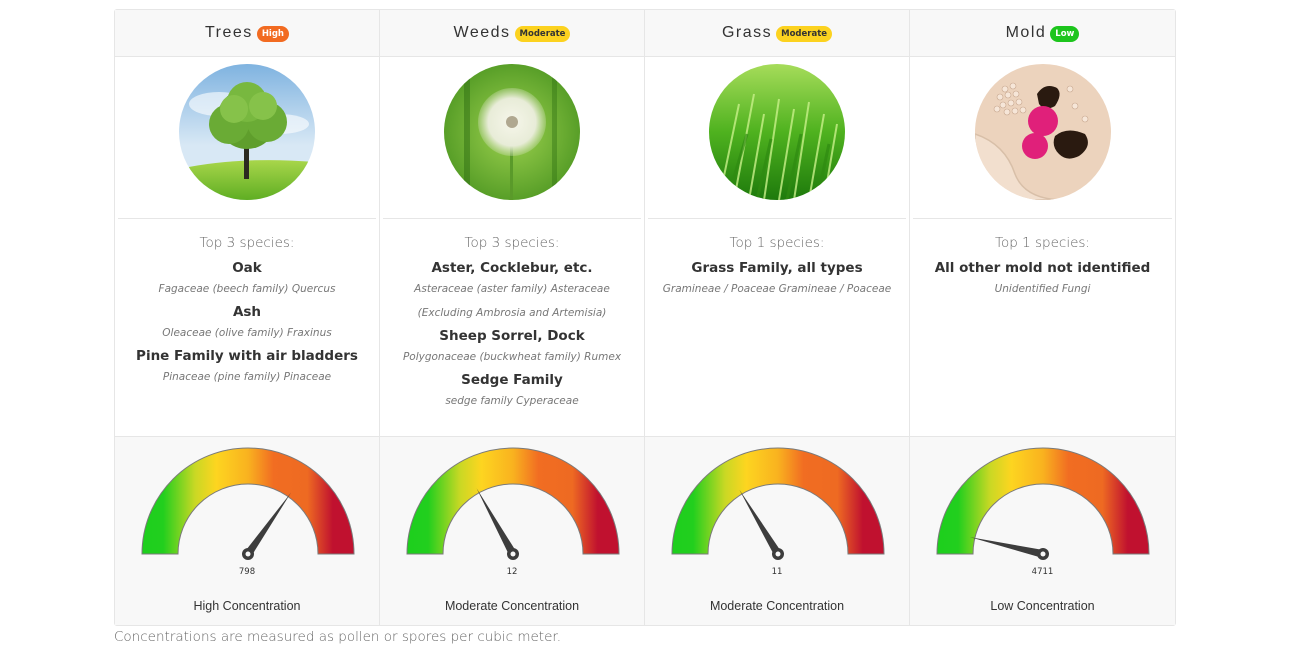 This screenshot has height=650, width=1291. I want to click on species-latin: Polygonaceae (buckwheat family) Rumex, so click(512, 357).